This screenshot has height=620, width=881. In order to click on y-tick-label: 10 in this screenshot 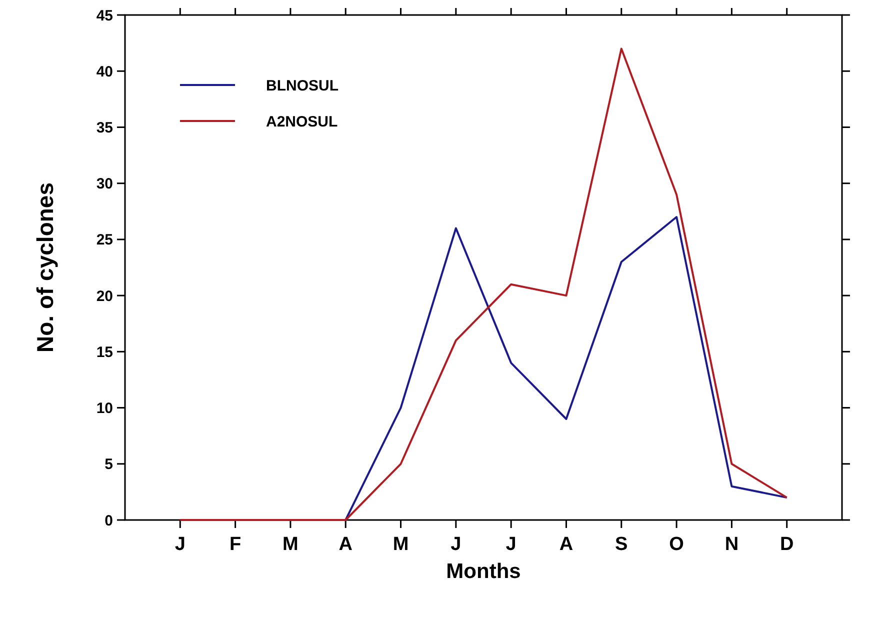, I will do `click(104, 409)`.